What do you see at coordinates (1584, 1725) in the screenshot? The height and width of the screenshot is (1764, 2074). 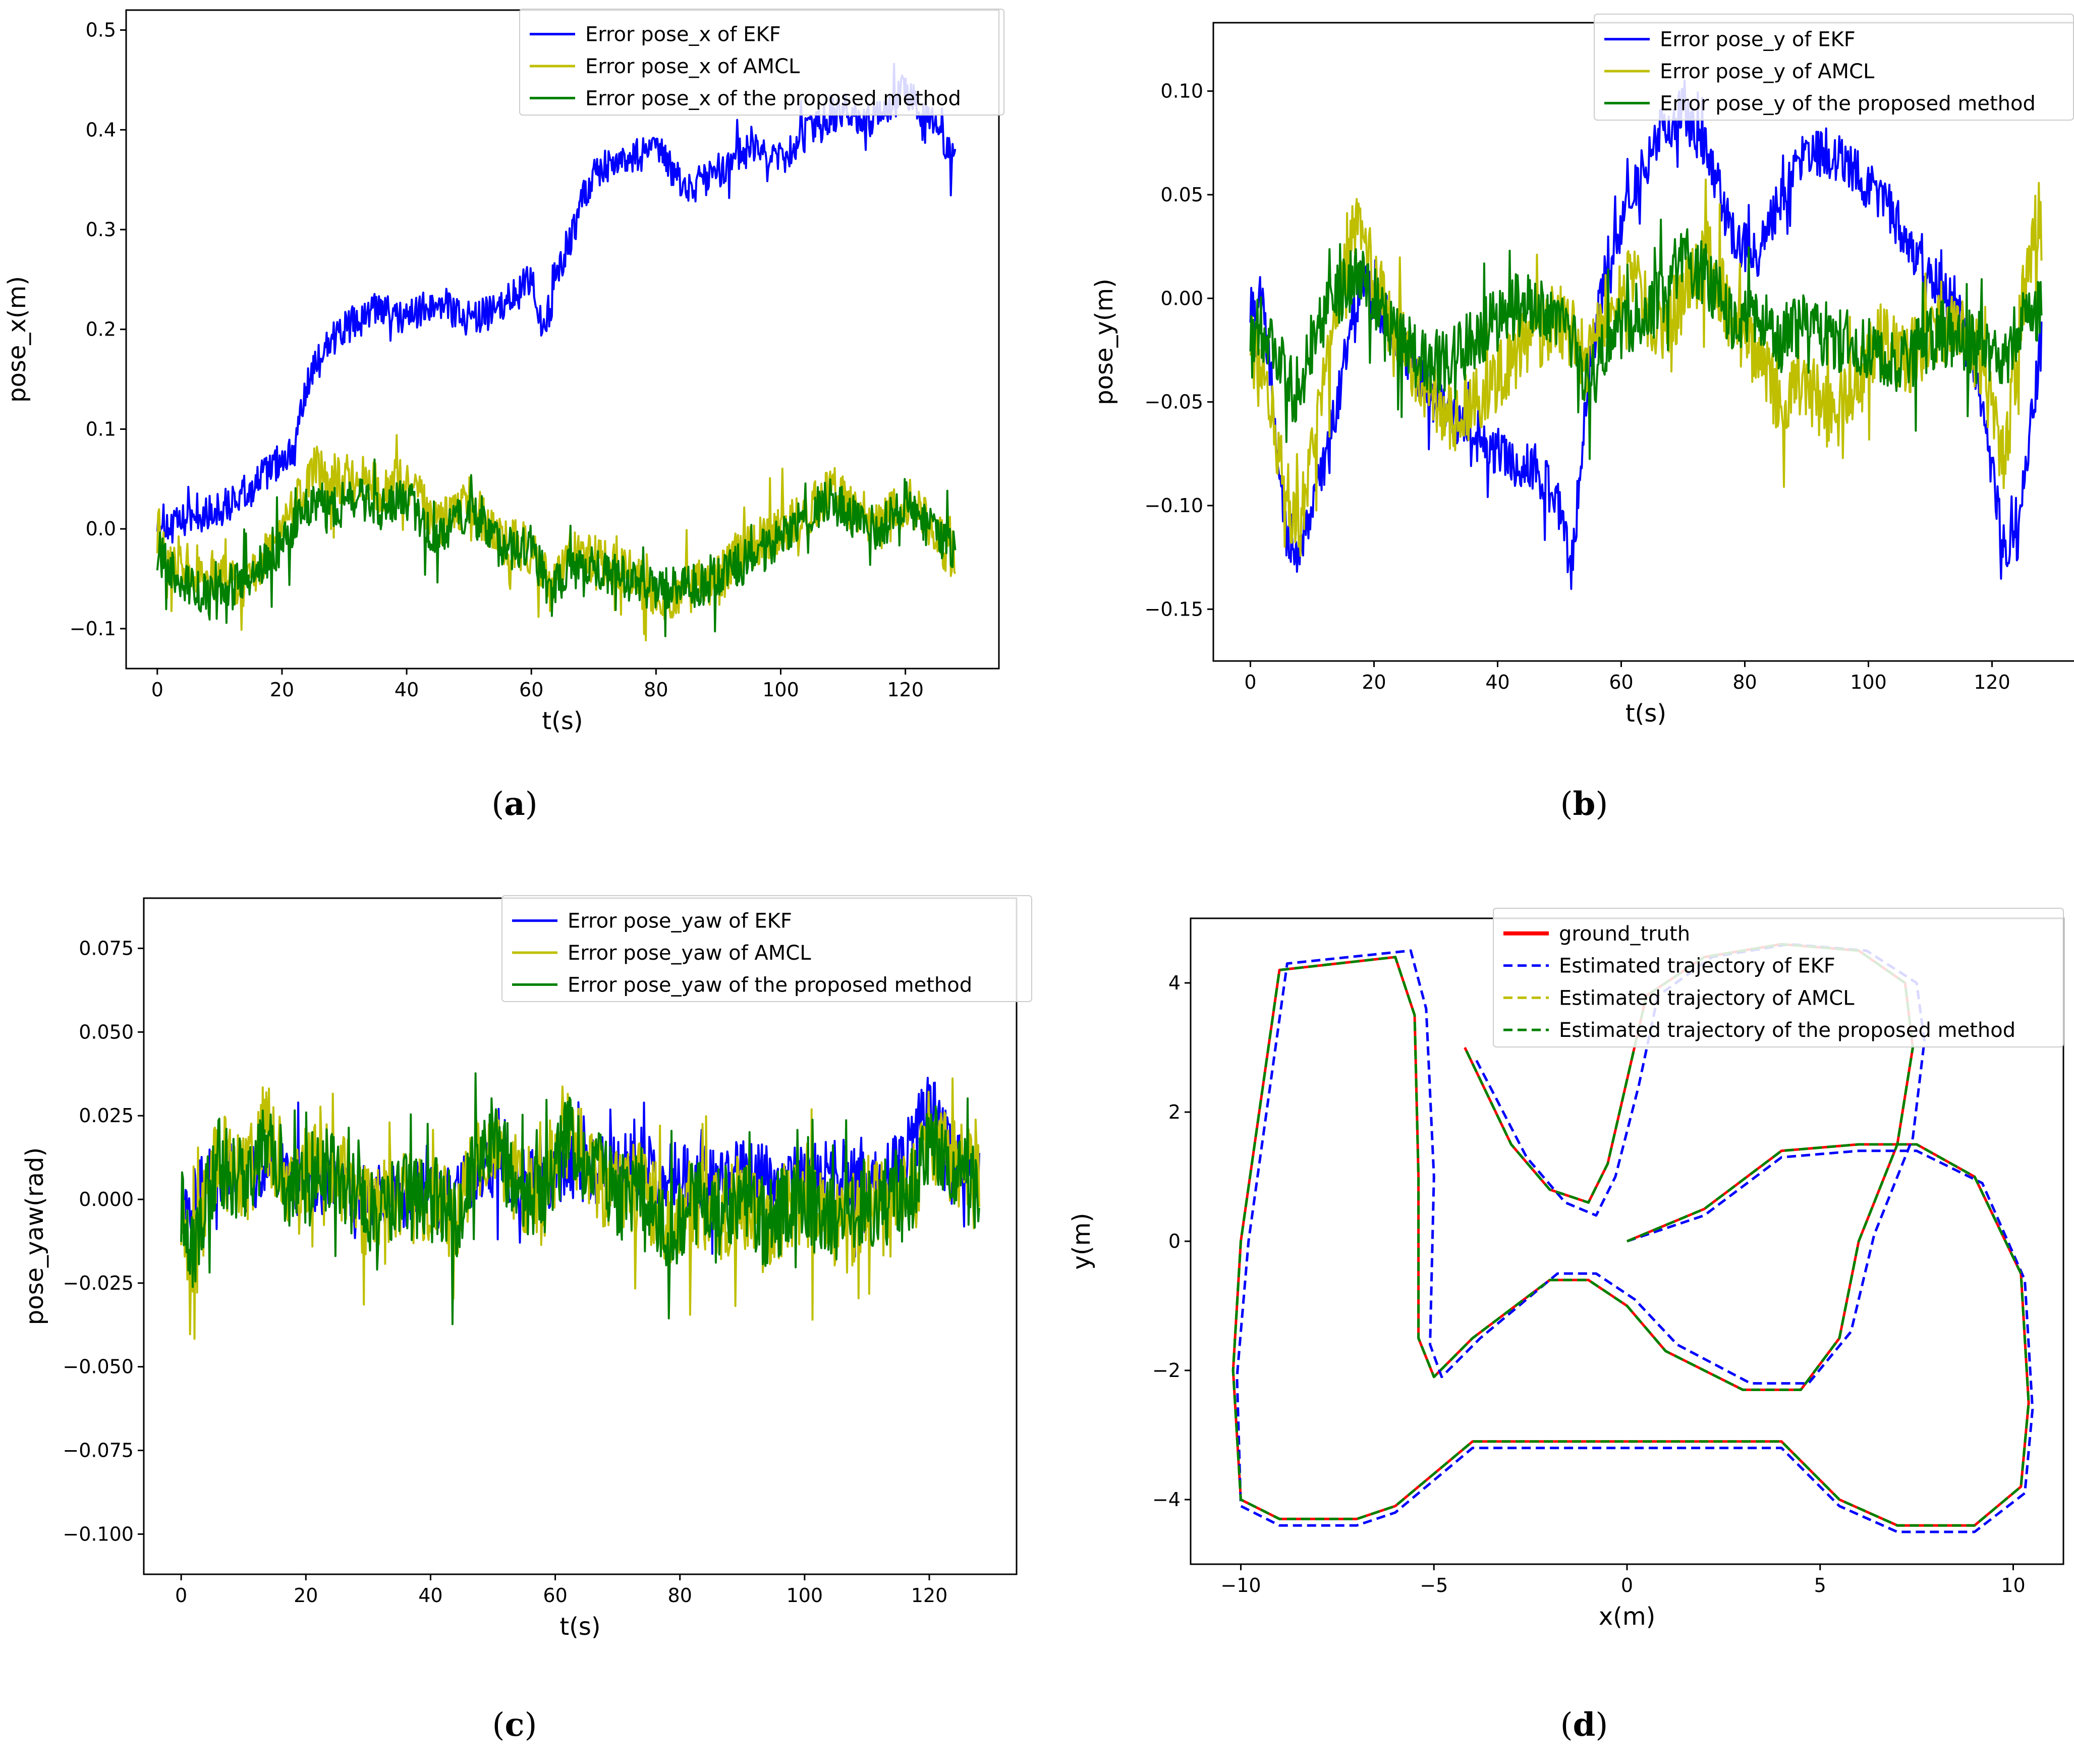 I see `panel-caption: (d)` at bounding box center [1584, 1725].